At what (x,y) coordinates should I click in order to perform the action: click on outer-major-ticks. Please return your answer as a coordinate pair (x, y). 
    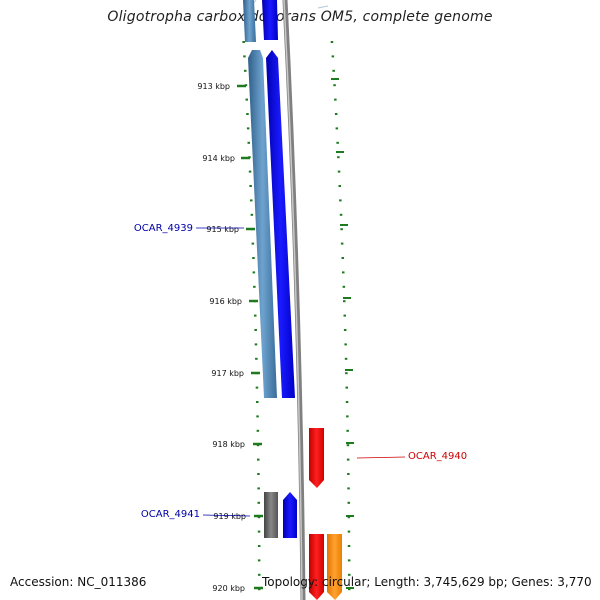
    Looking at the image, I should click on (342, 333).